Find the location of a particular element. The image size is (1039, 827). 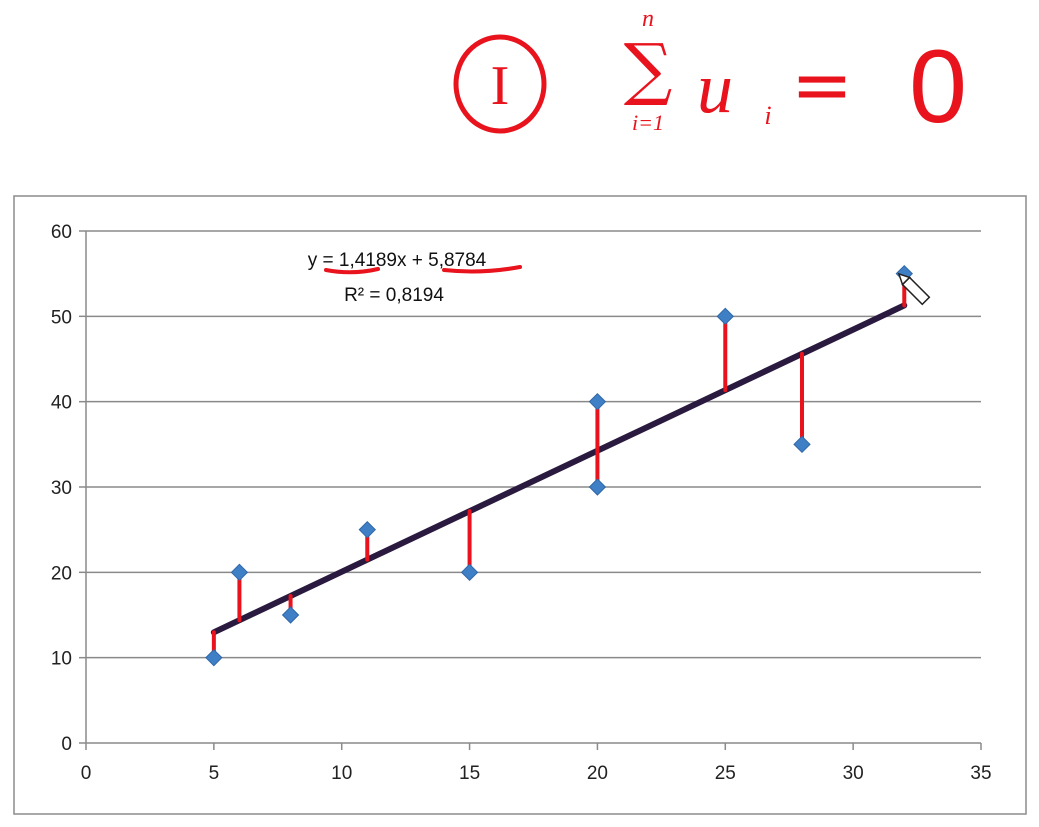

circled-numeral-ring is located at coordinates (500, 84).